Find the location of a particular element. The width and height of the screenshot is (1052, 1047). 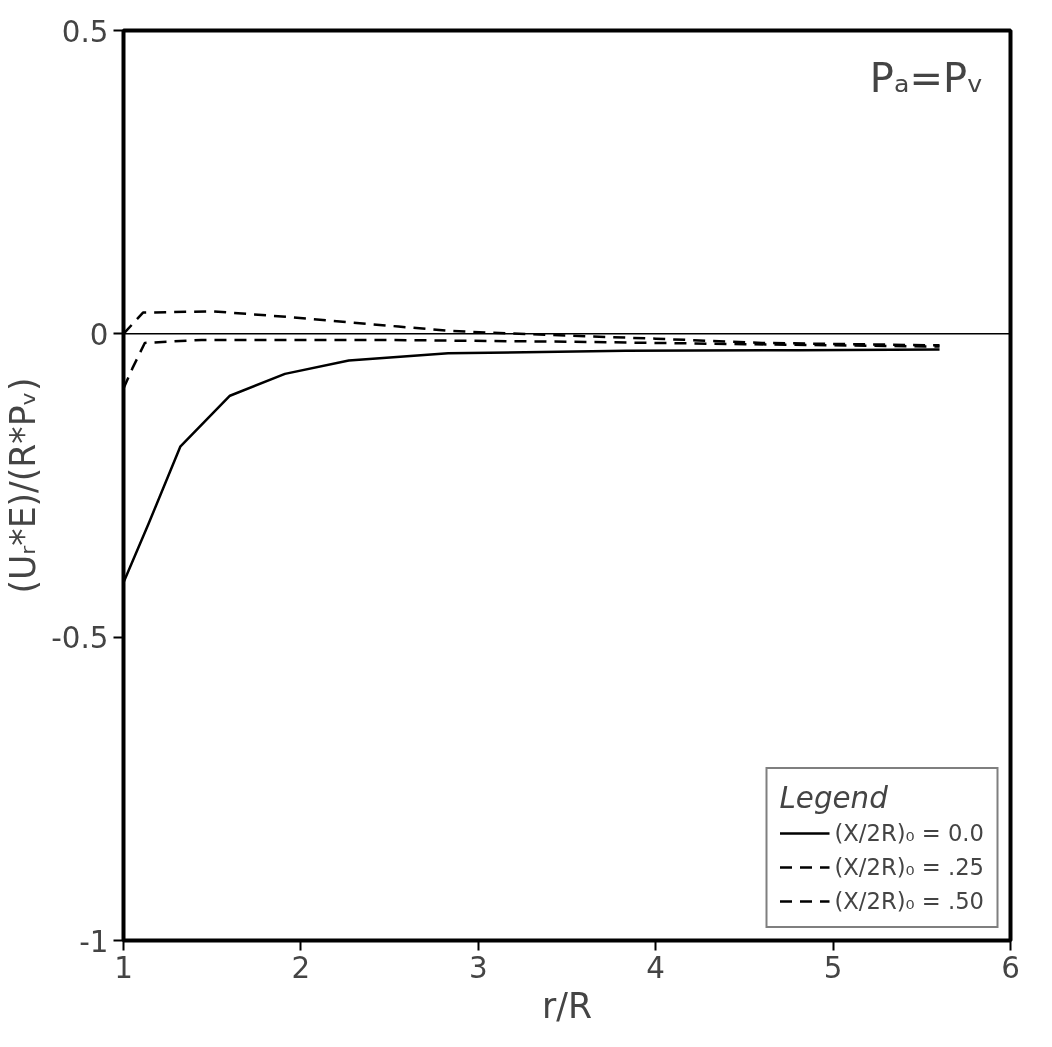

legend-label: (X/2R)₀ = .50 is located at coordinates (909, 901).